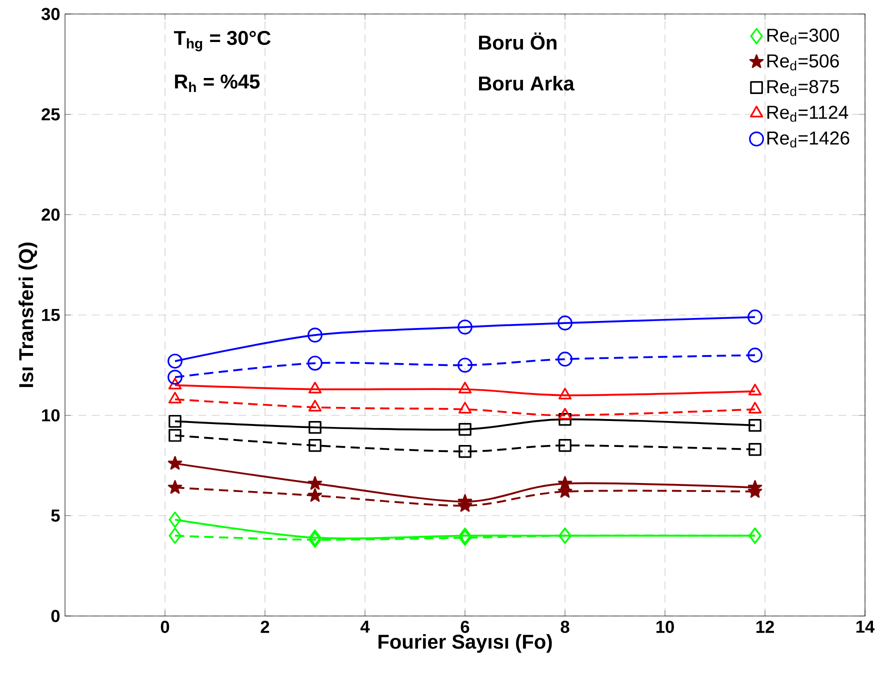 Image resolution: width=880 pixels, height=697 pixels. Describe the element at coordinates (265, 626) in the screenshot. I see `x-tick-label: 2` at that location.